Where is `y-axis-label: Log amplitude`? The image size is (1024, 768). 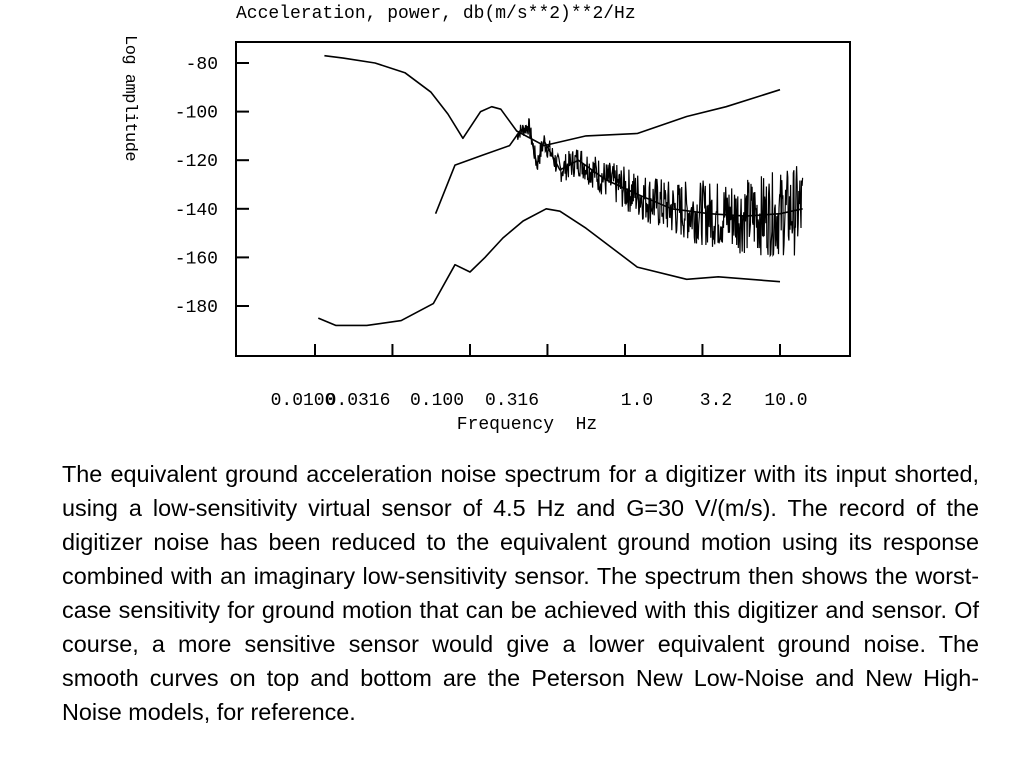
y-axis-label: Log amplitude is located at coordinates (129, 98).